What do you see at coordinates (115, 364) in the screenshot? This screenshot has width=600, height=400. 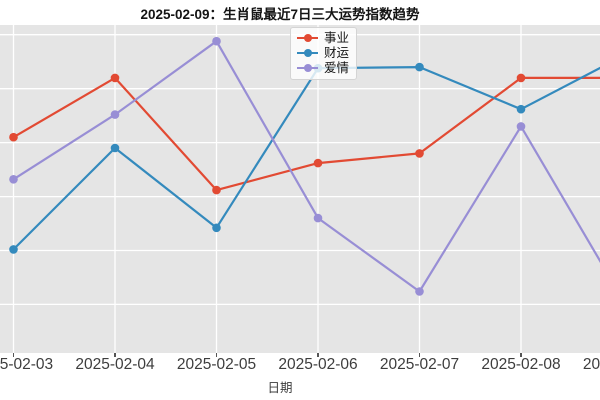 I see `x-tick-label: 2025-02-04` at bounding box center [115, 364].